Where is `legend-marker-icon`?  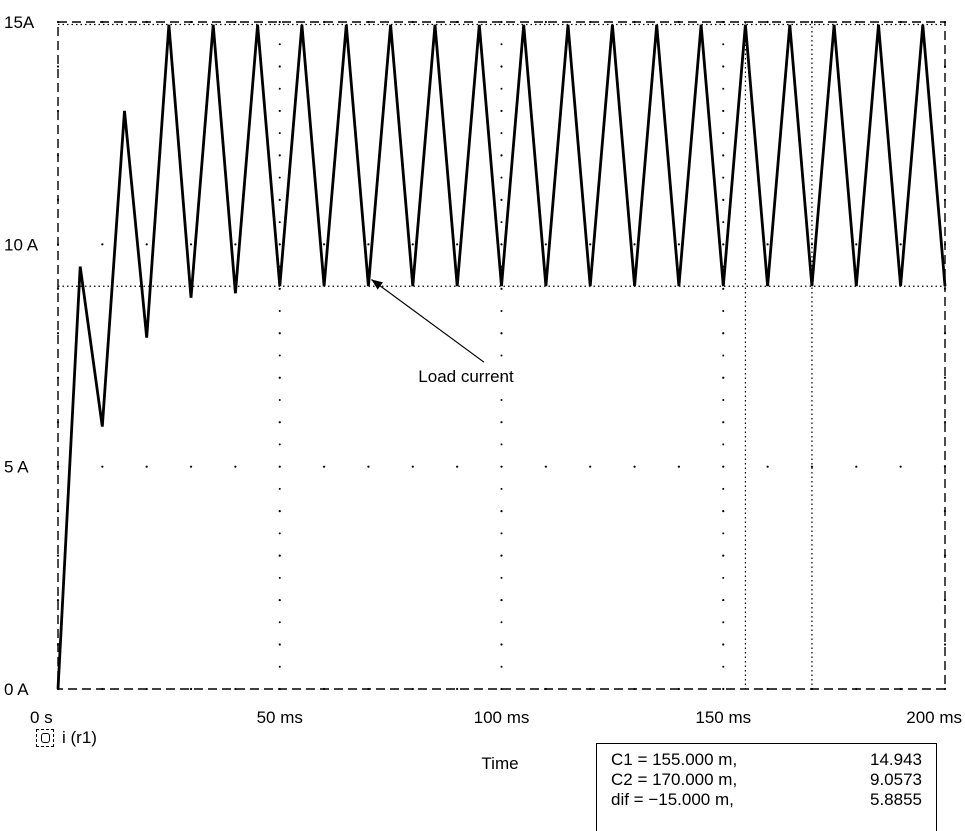
legend-marker-icon is located at coordinates (45, 738).